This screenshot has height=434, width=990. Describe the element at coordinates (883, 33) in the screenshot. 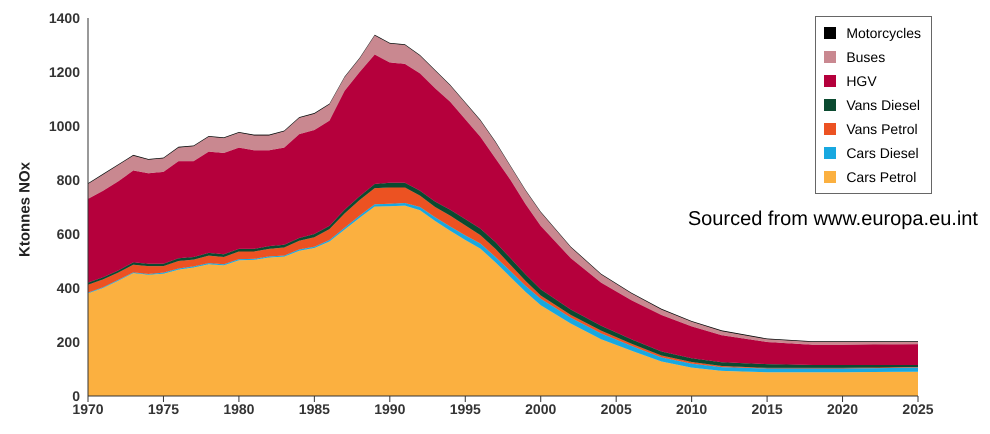

I see `legend-label: Motorcycles` at that location.